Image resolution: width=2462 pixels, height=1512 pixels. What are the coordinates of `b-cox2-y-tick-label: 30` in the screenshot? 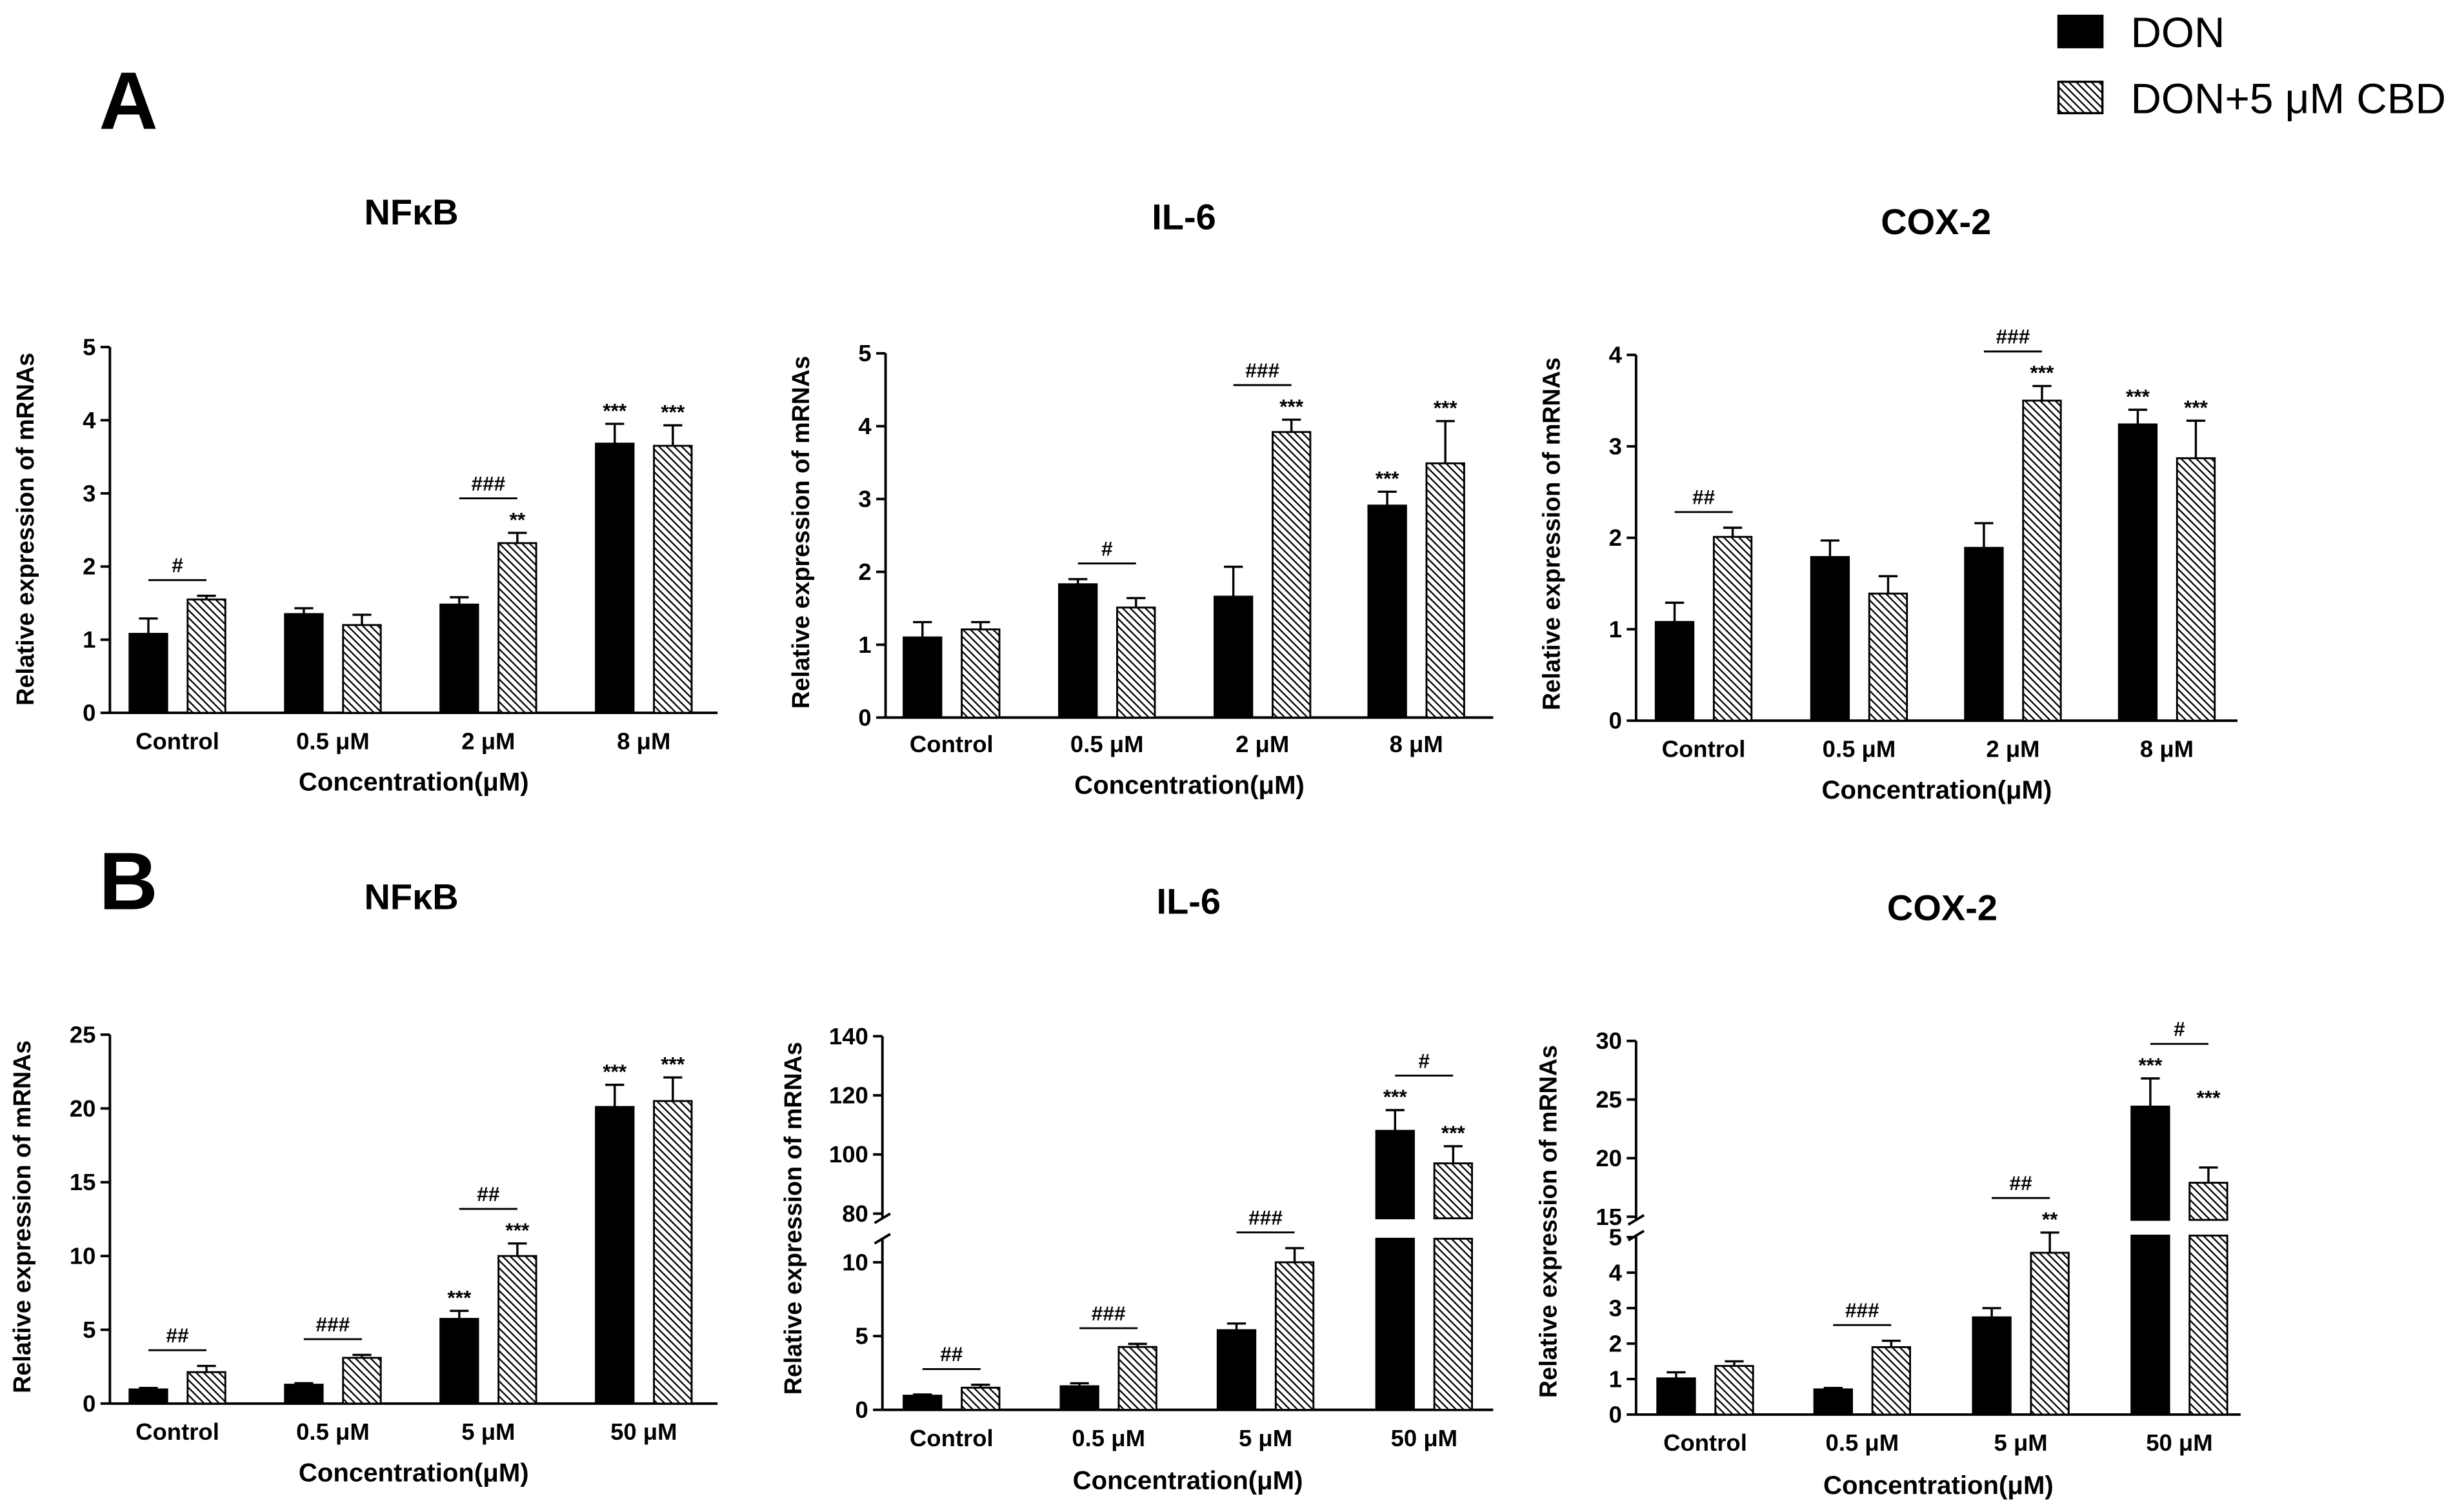 It's located at (1609, 1041).